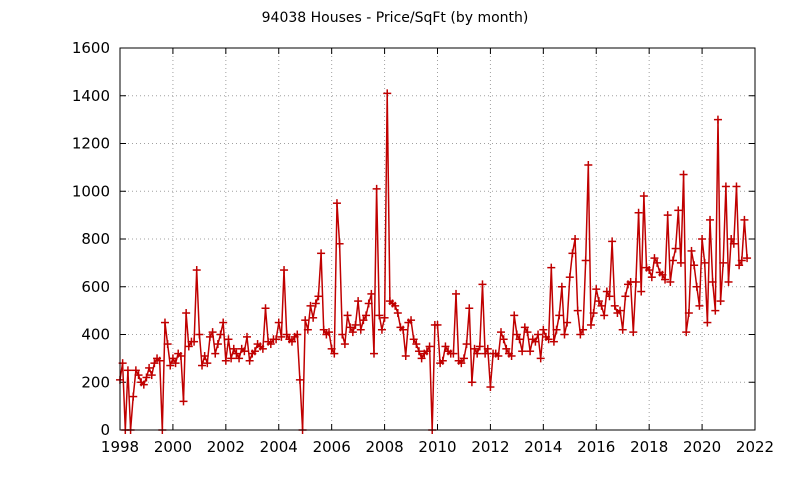 Image resolution: width=800 pixels, height=480 pixels. What do you see at coordinates (91, 48) in the screenshot?
I see `y-tick-label: 1600` at bounding box center [91, 48].